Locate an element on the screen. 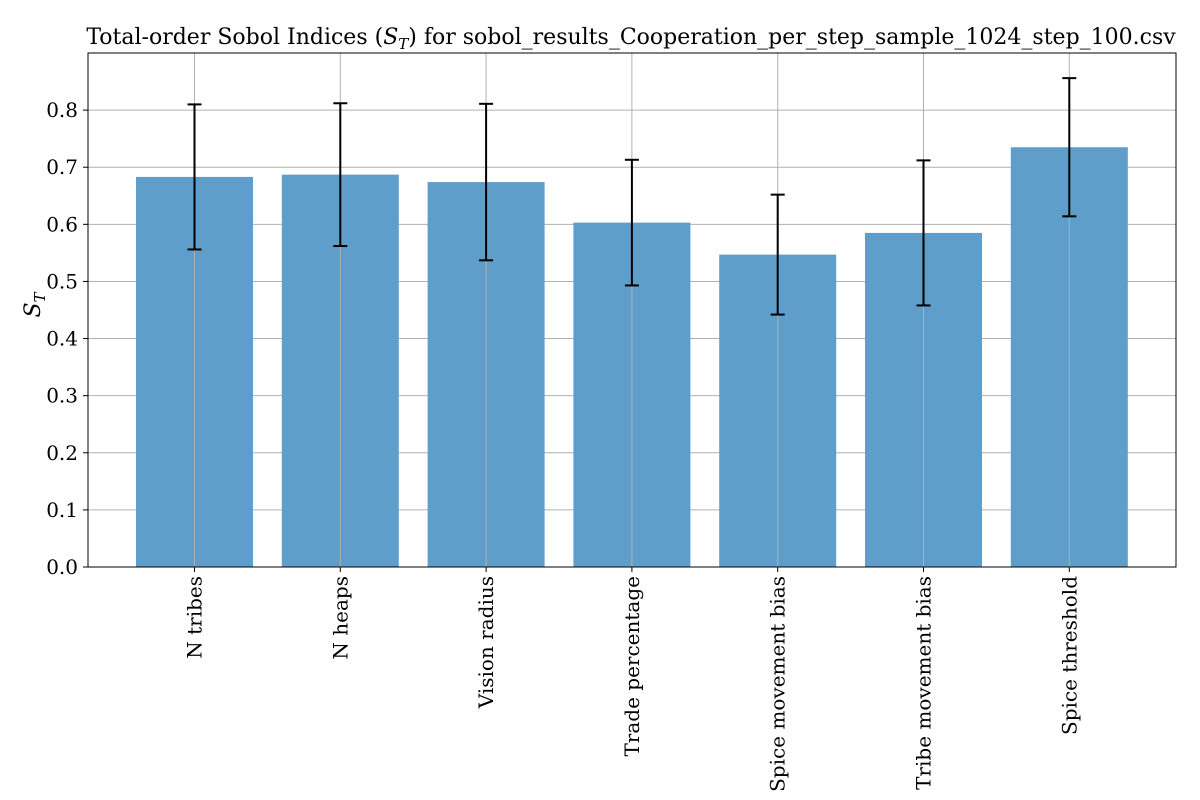 Image resolution: width=1200 pixels, height=800 pixels. y-tick-label: 0.7 is located at coordinates (62, 167).